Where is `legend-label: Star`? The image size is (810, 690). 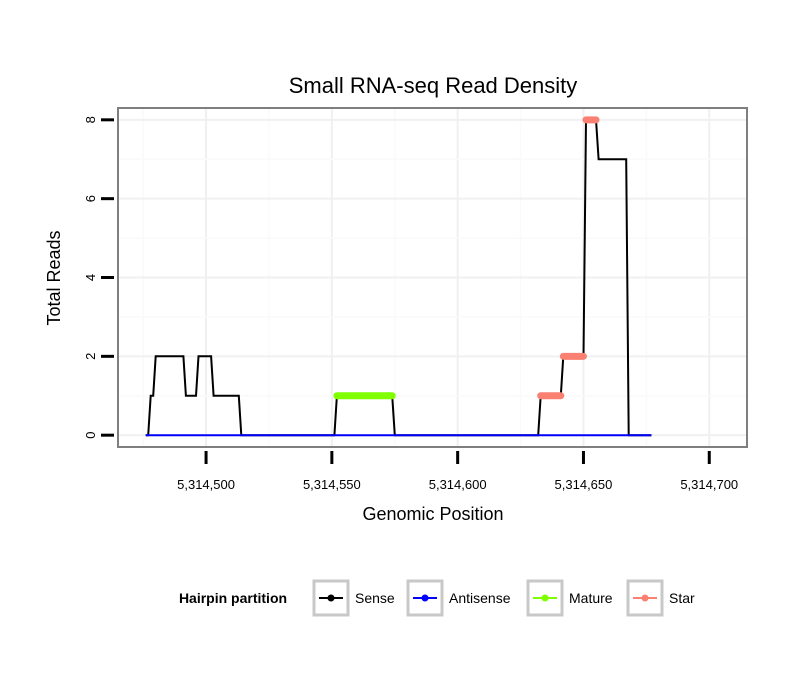 legend-label: Star is located at coordinates (682, 598).